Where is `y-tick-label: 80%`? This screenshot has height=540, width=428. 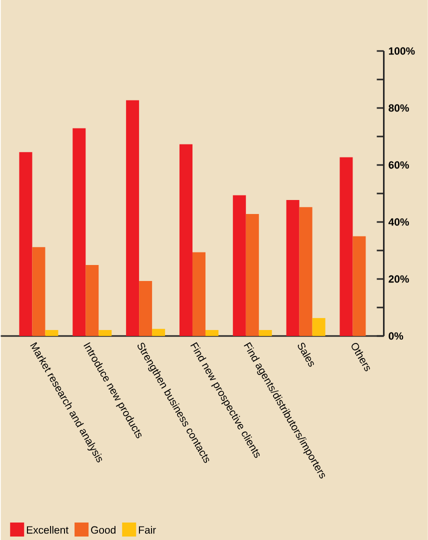 y-tick-label: 80% is located at coordinates (399, 108).